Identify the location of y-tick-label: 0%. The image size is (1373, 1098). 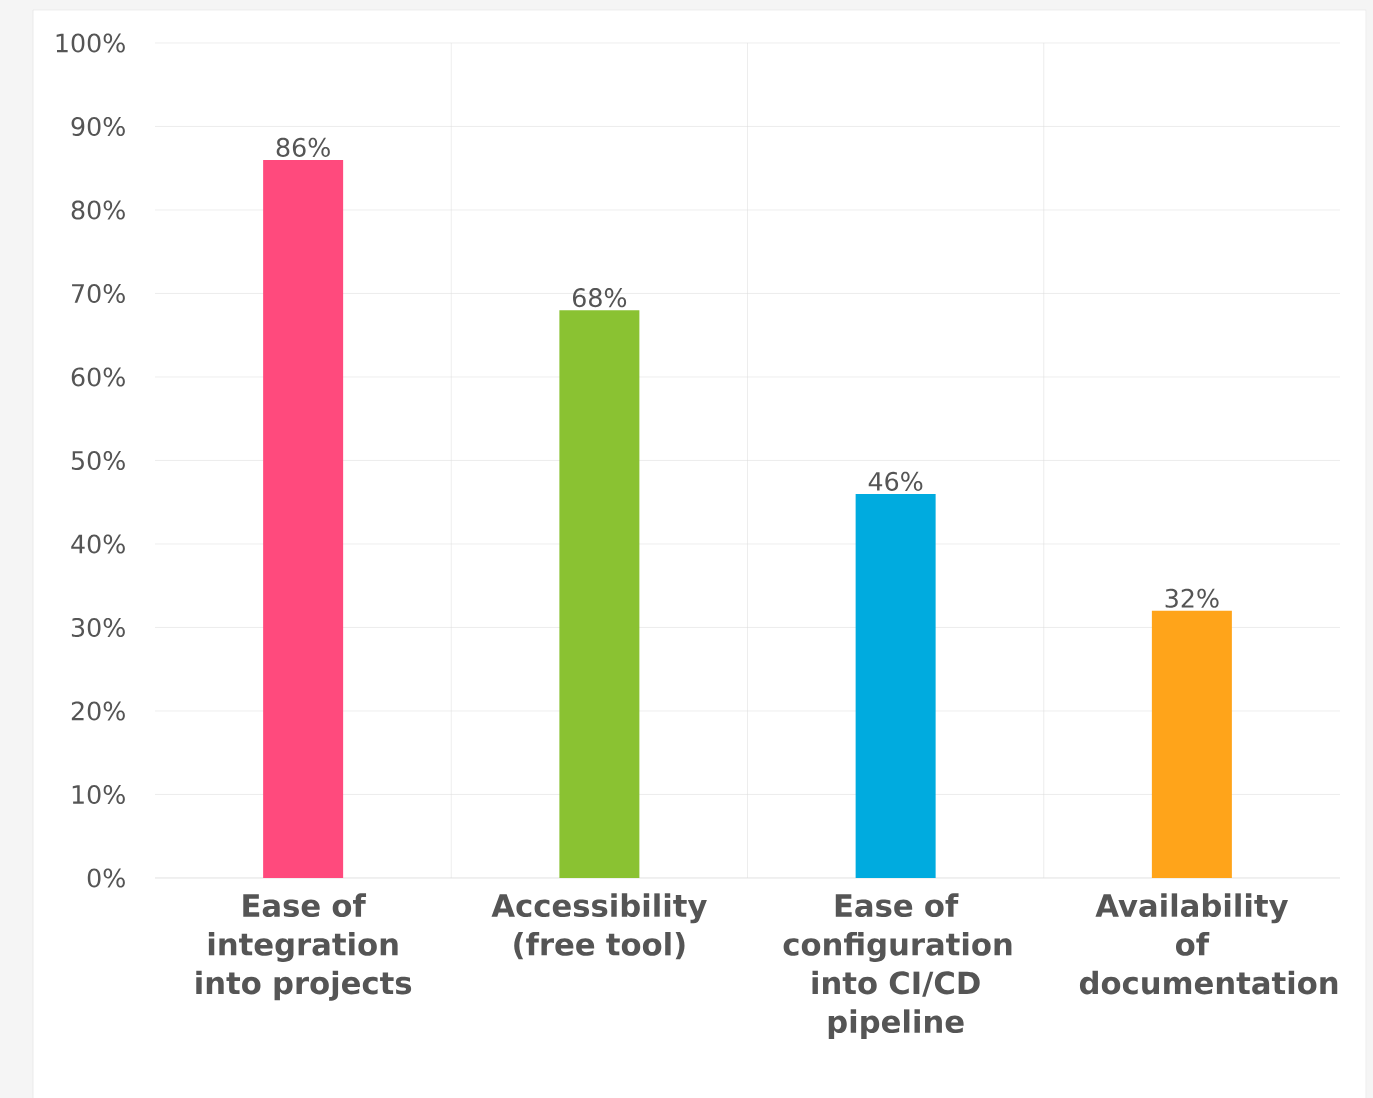
(106, 878).